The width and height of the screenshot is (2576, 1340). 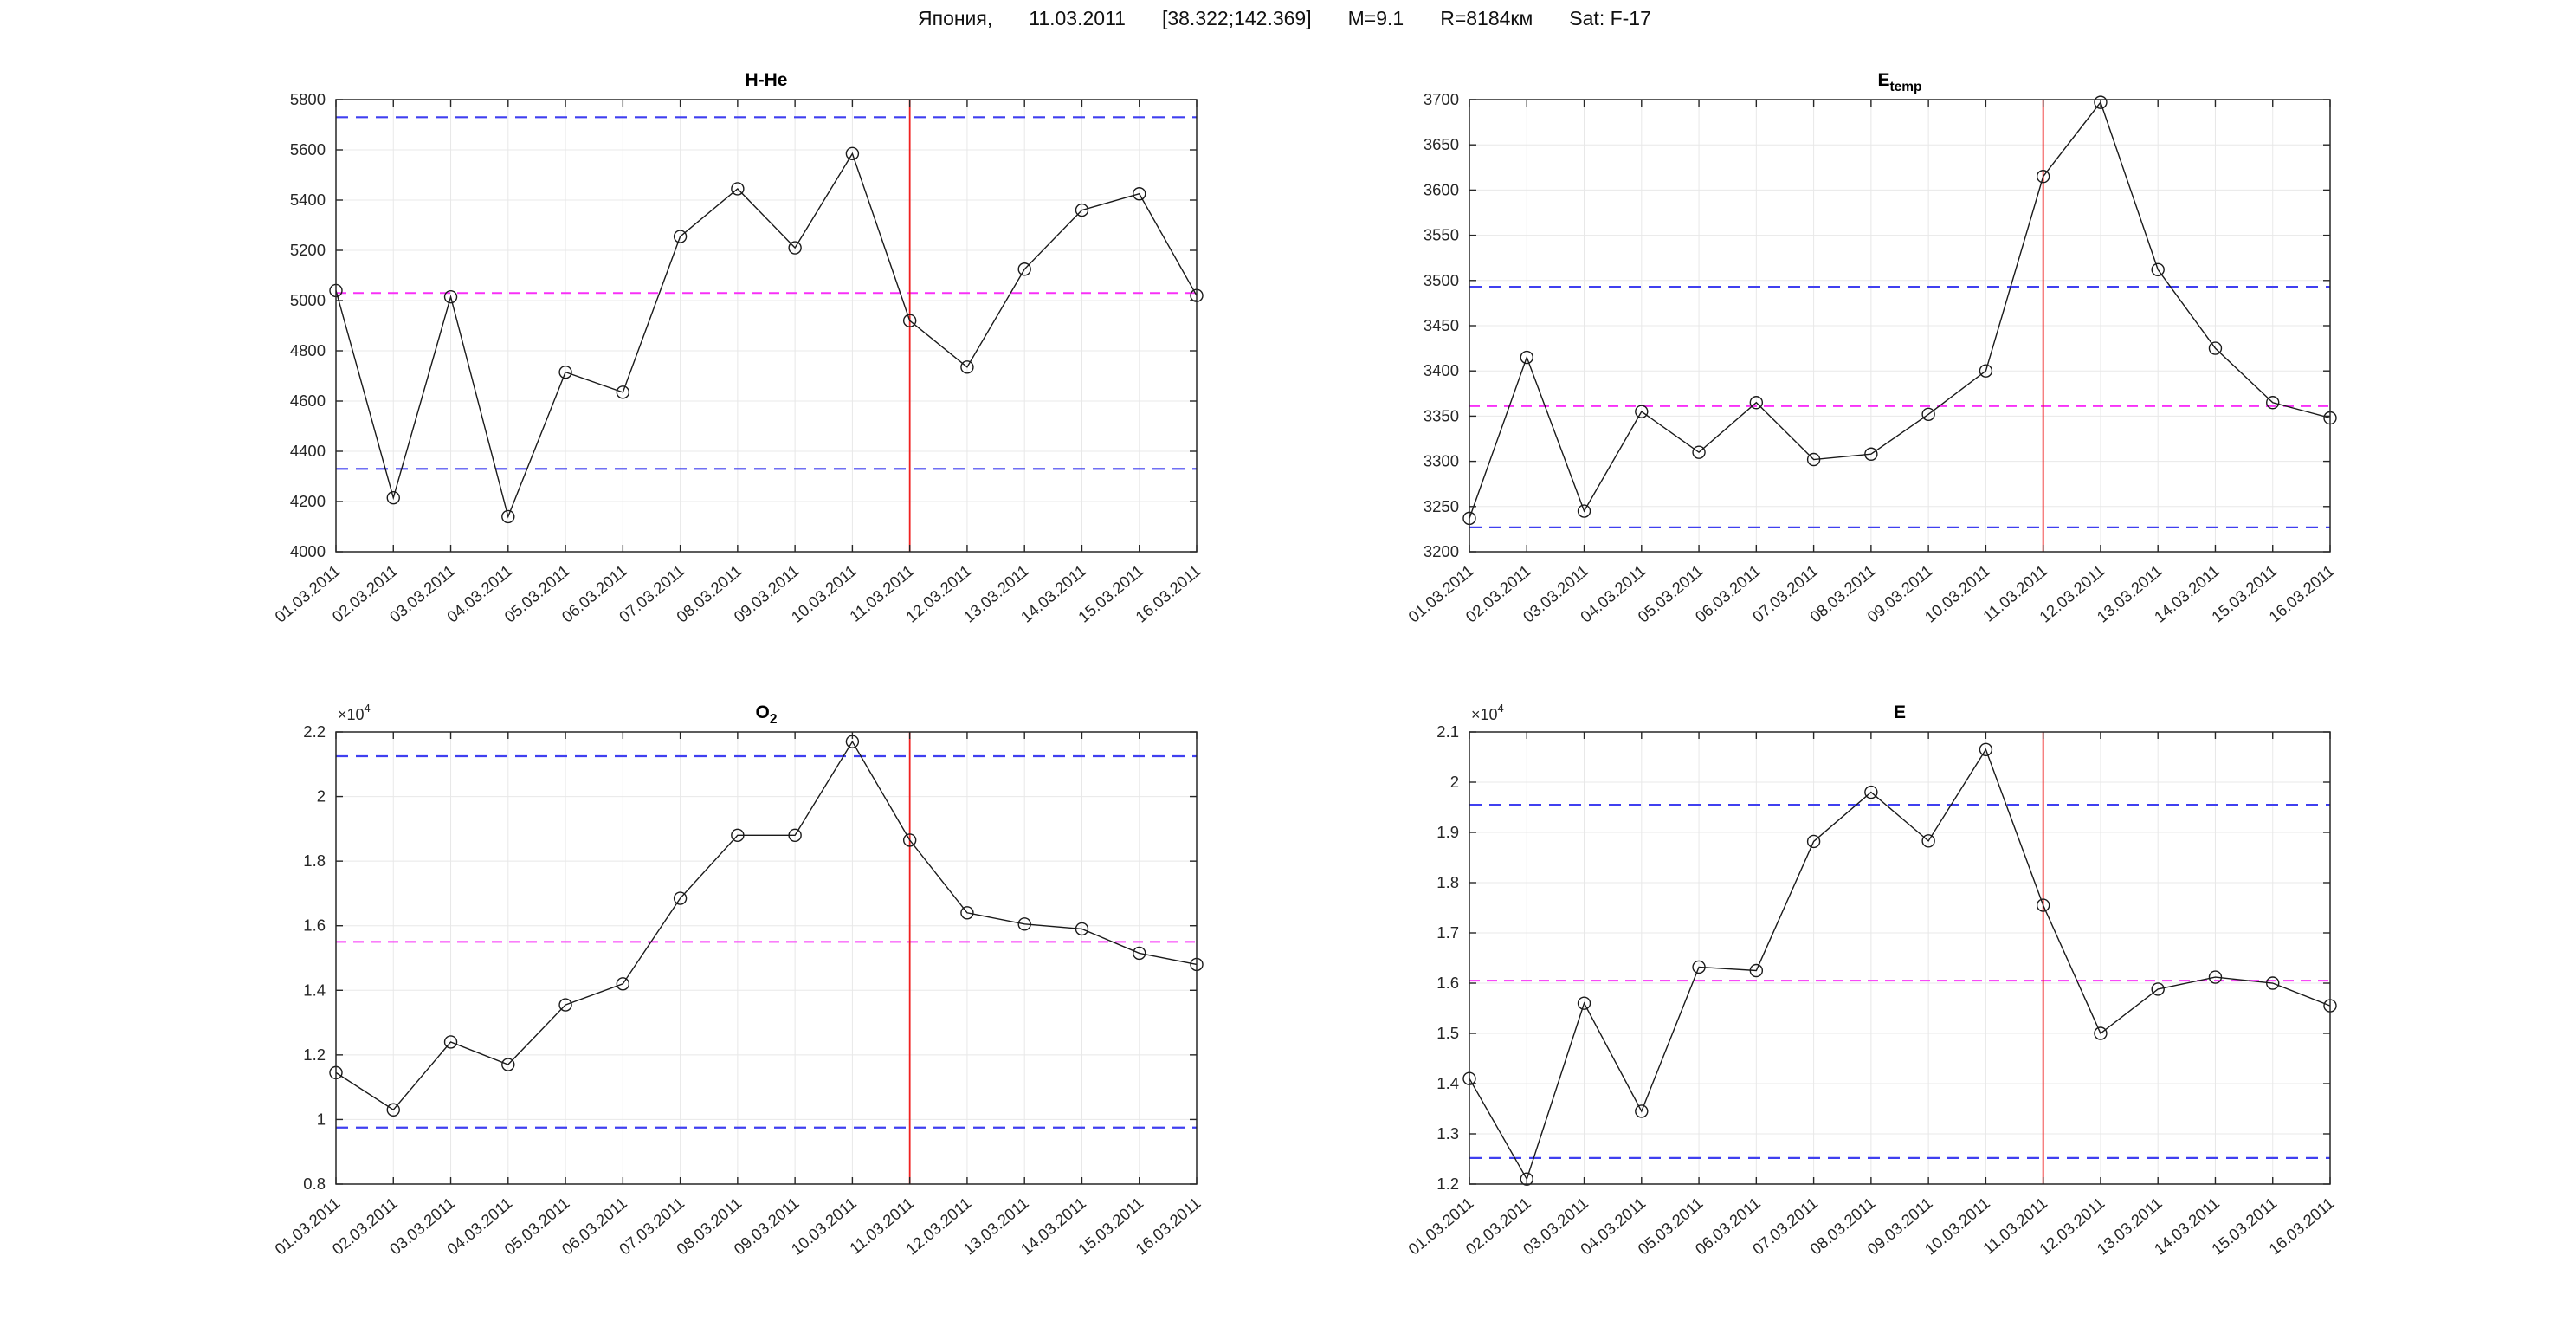 I want to click on y-tick-label: 3550, so click(x=1441, y=235).